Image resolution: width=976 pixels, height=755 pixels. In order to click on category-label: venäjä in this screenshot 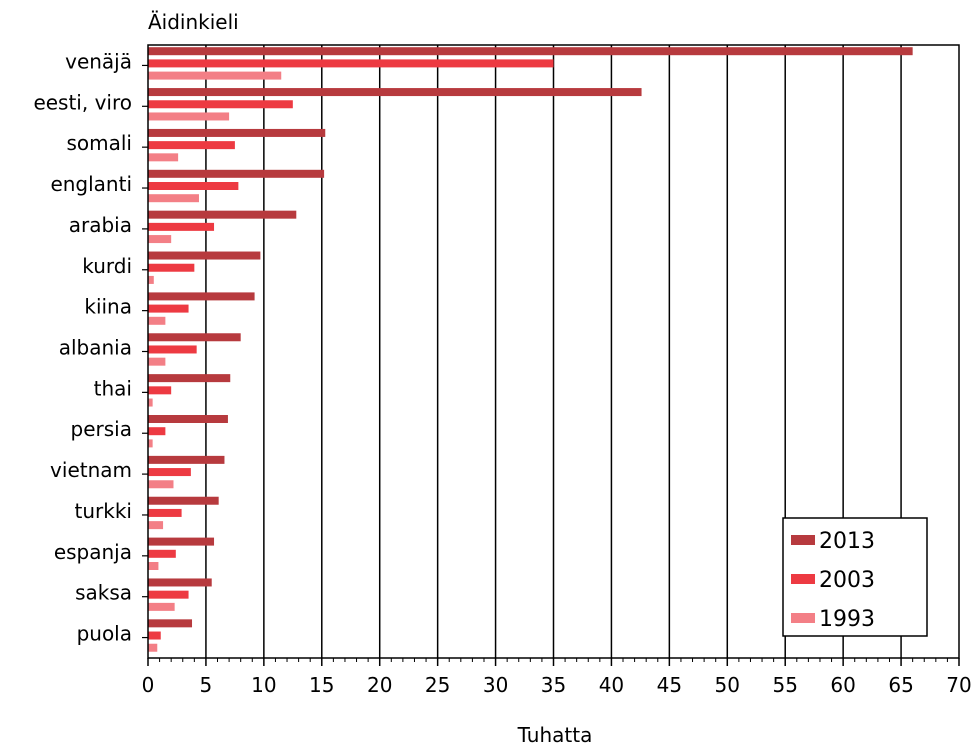, I will do `click(98, 61)`.